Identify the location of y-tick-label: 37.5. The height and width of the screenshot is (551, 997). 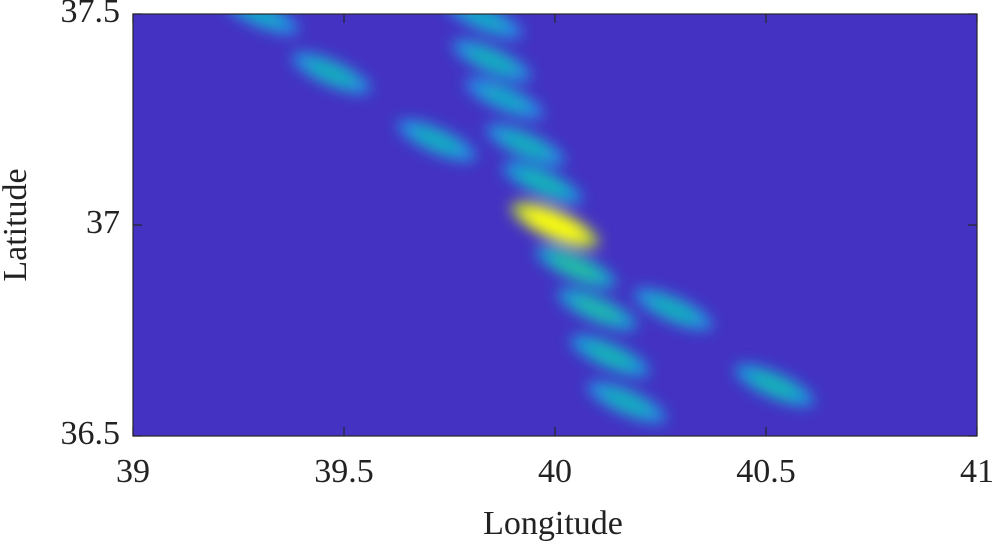
(91, 15).